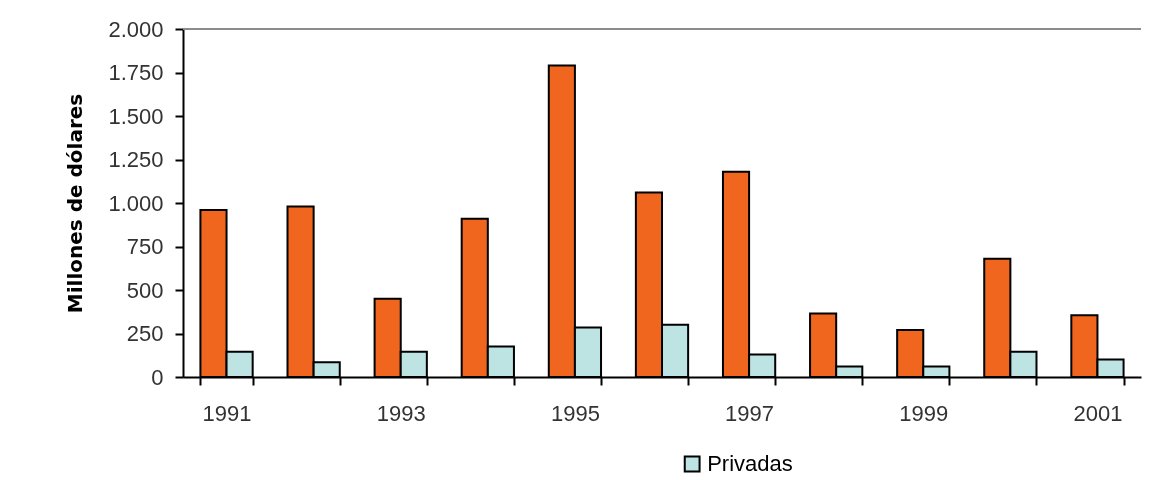 The width and height of the screenshot is (1159, 480). Describe the element at coordinates (157, 377) in the screenshot. I see `y-tick-label: 0` at that location.